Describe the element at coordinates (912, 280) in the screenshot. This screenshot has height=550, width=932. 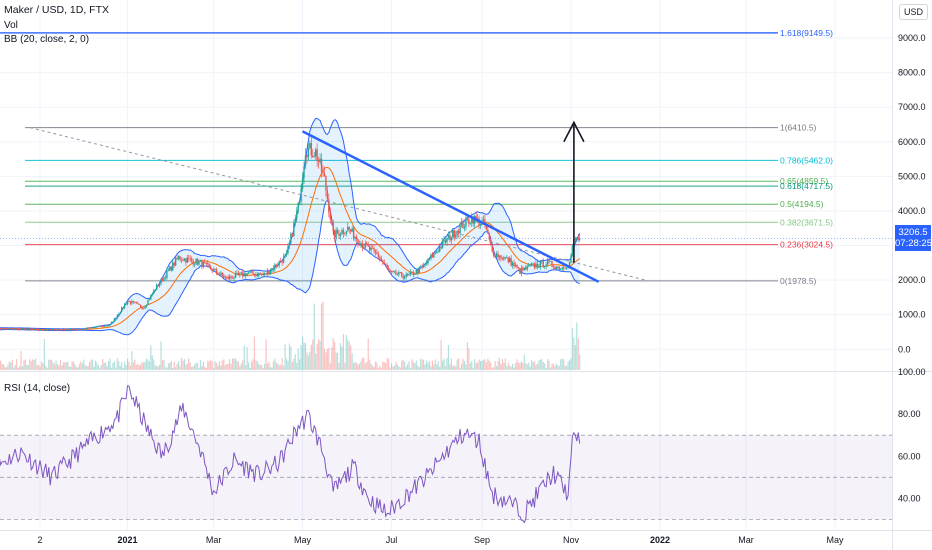
I see `price-tick-label: 2000.0` at that location.